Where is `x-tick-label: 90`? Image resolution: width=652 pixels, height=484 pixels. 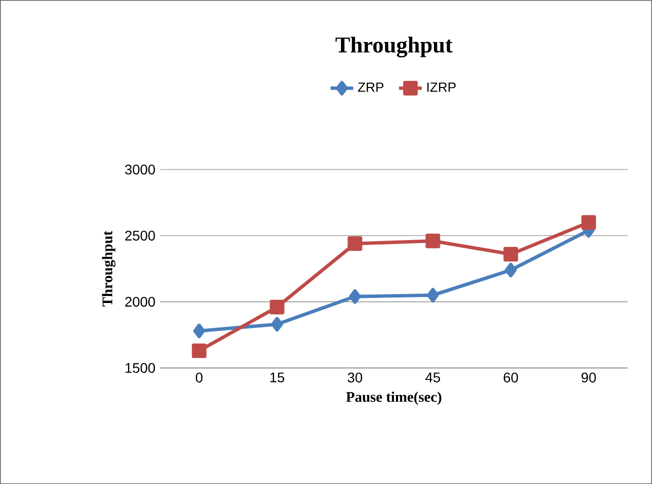
x-tick-label: 90 is located at coordinates (589, 377).